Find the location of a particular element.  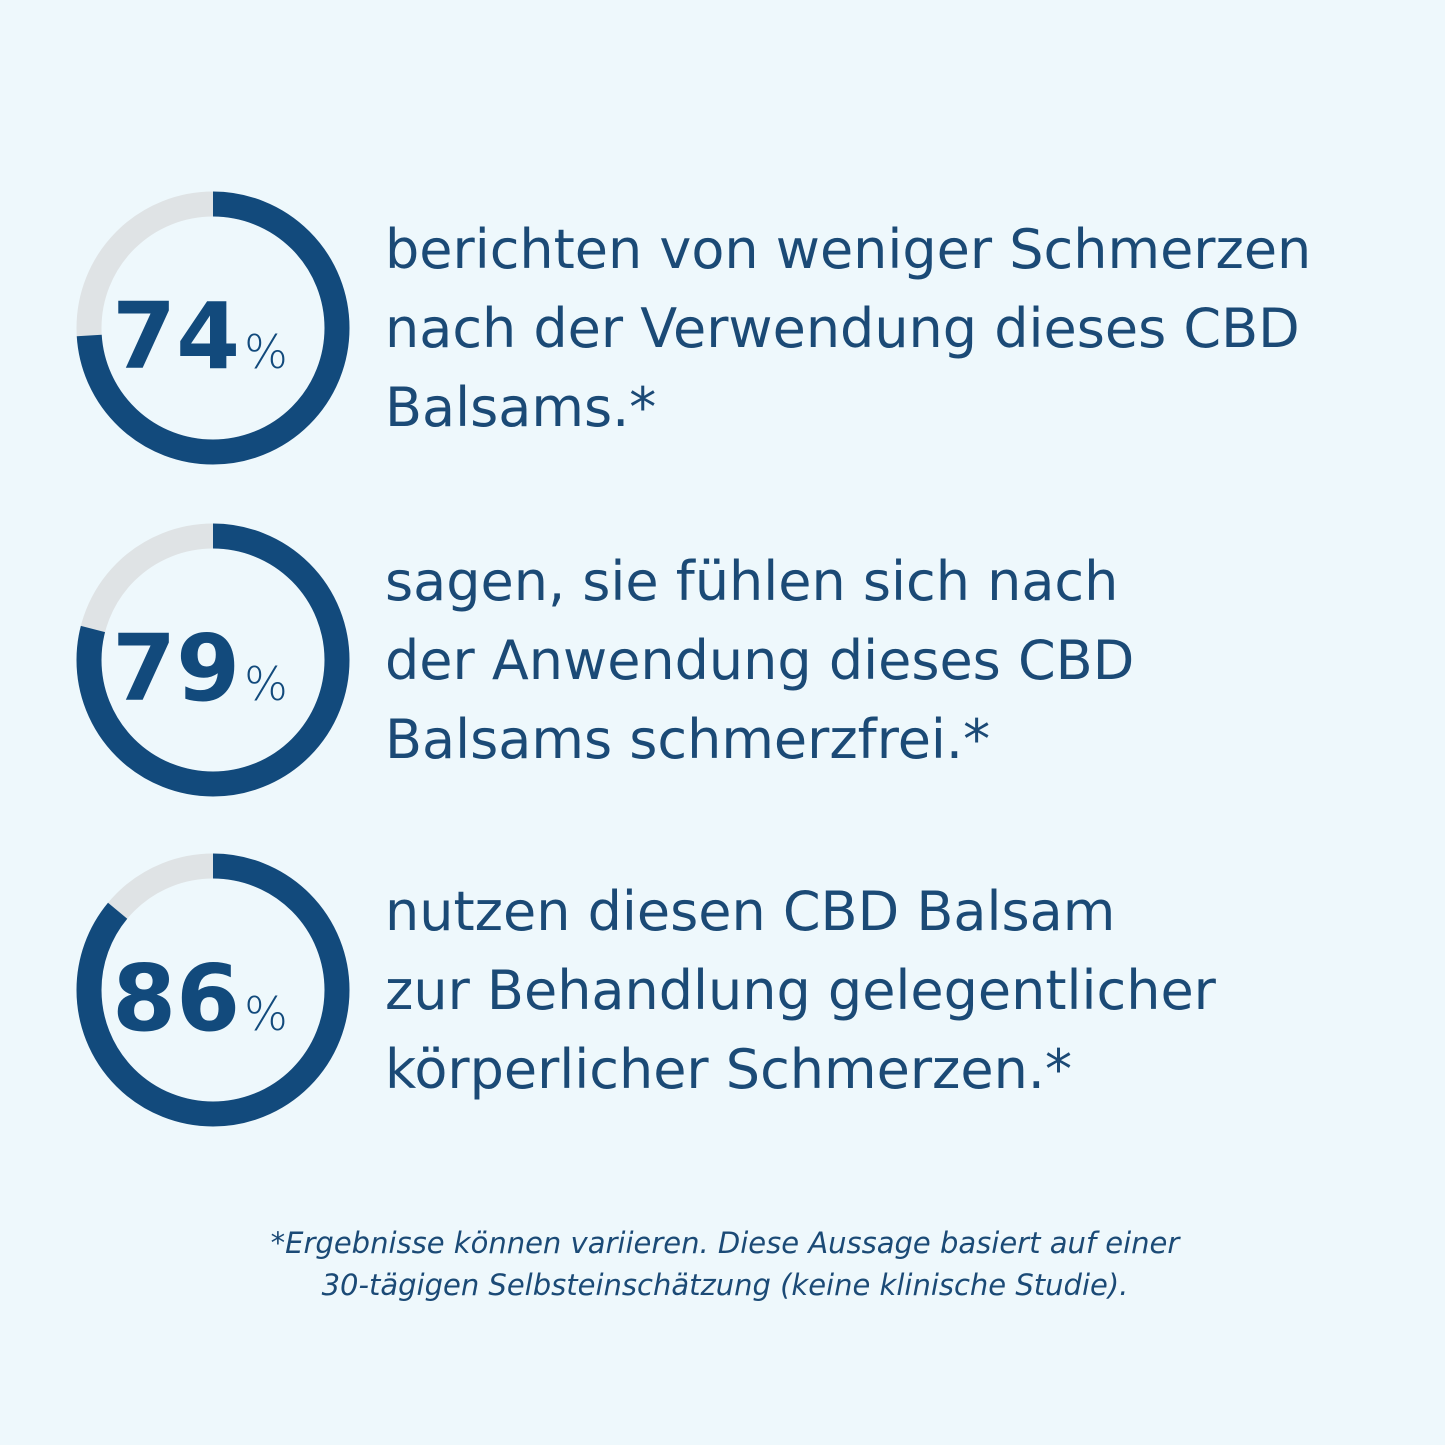

stat-number: 79 is located at coordinates (176, 668).